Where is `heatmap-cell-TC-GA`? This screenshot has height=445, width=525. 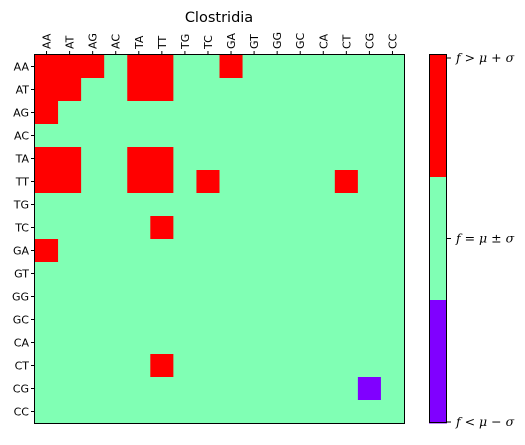 heatmap-cell-TC-GA is located at coordinates (231, 228).